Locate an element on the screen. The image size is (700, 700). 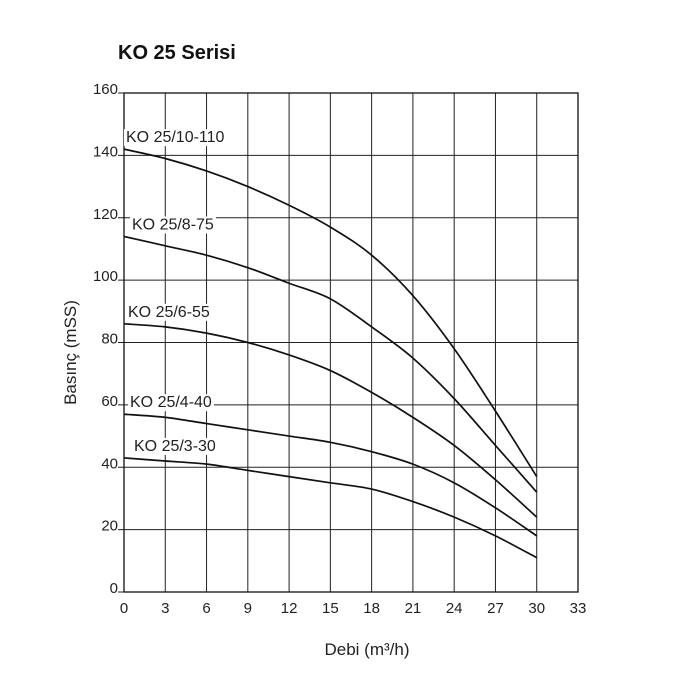
x-tick-label-1: 3 is located at coordinates (165, 608).